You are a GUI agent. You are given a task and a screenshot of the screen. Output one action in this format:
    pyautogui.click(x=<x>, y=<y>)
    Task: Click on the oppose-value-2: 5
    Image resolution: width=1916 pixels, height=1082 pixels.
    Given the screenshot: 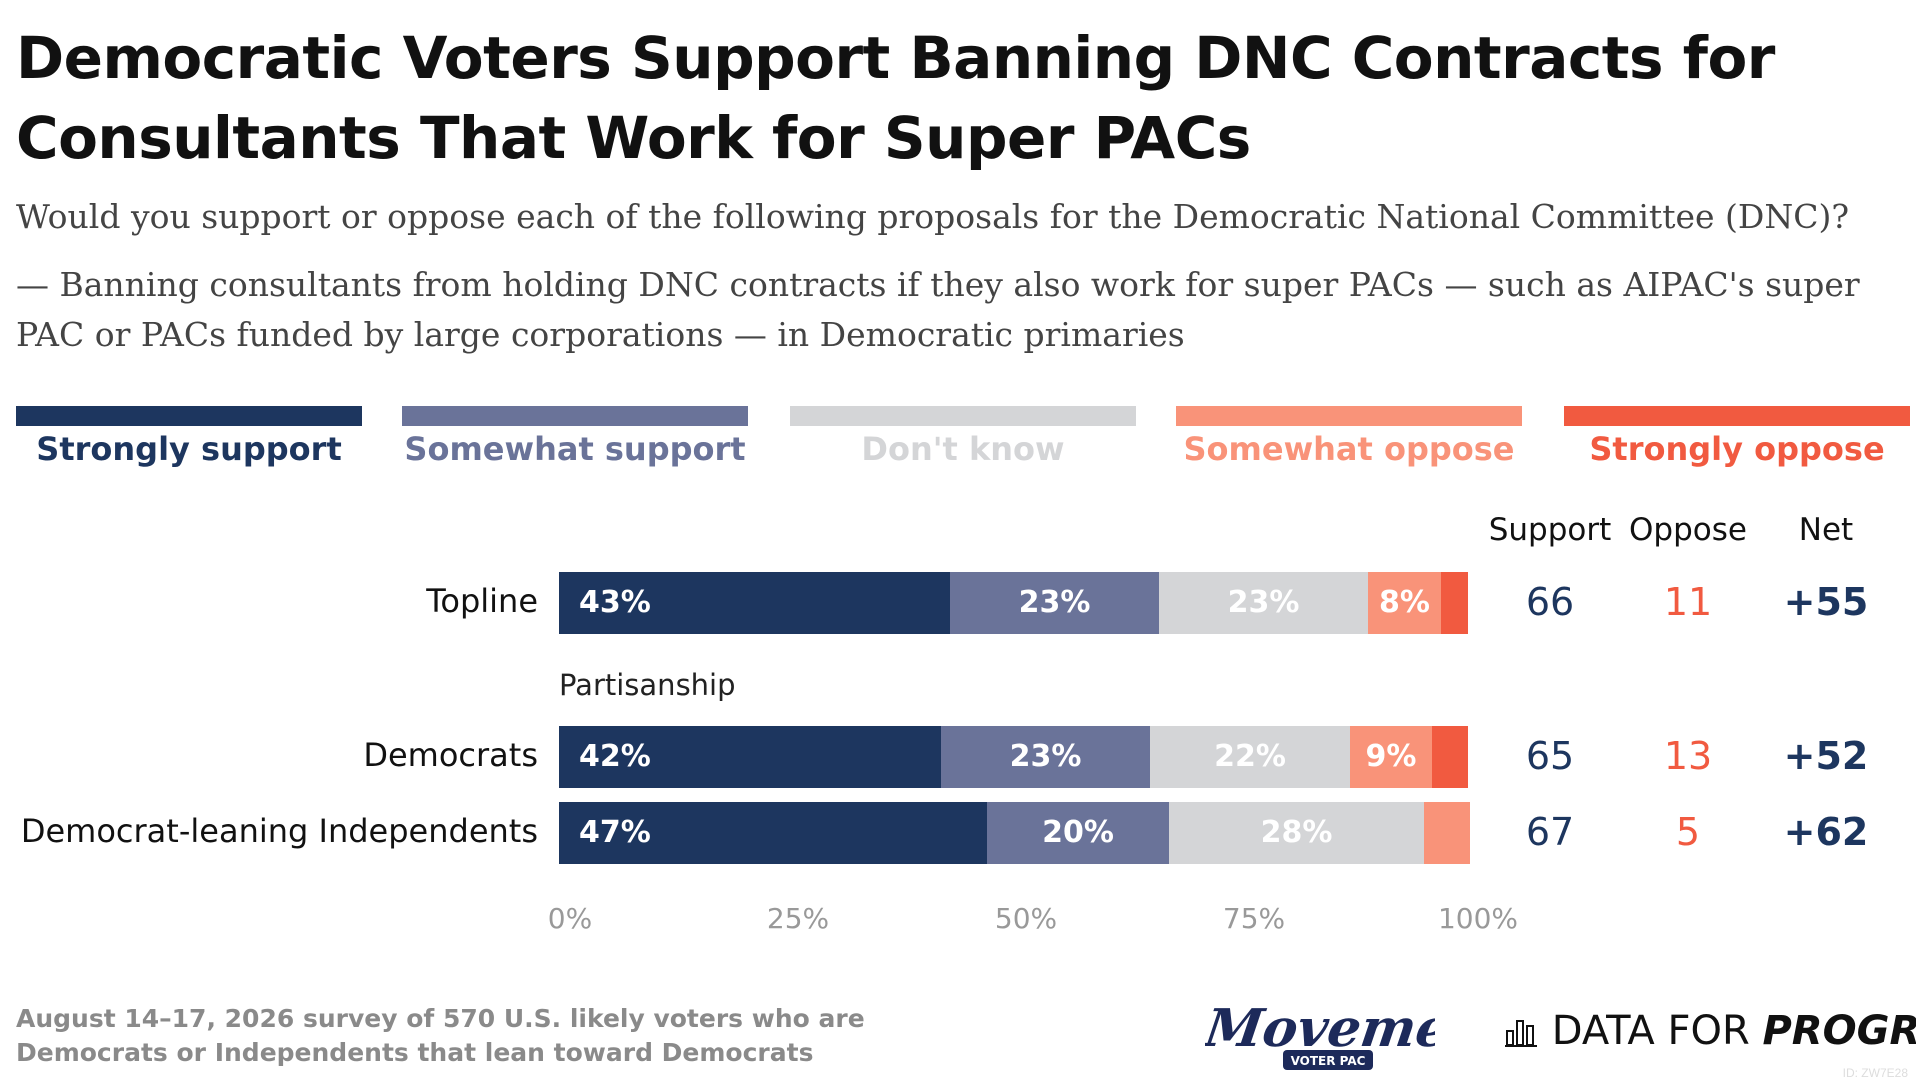 What is the action you would take?
    pyautogui.click(x=1688, y=832)
    